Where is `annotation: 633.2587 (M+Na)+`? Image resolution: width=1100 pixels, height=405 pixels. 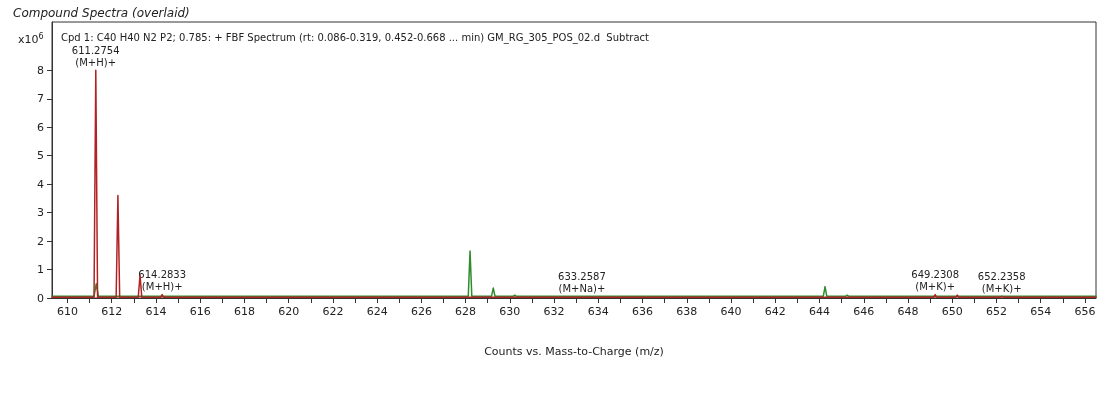
annotation: 633.2587 (M+Na)+ is located at coordinates (582, 283).